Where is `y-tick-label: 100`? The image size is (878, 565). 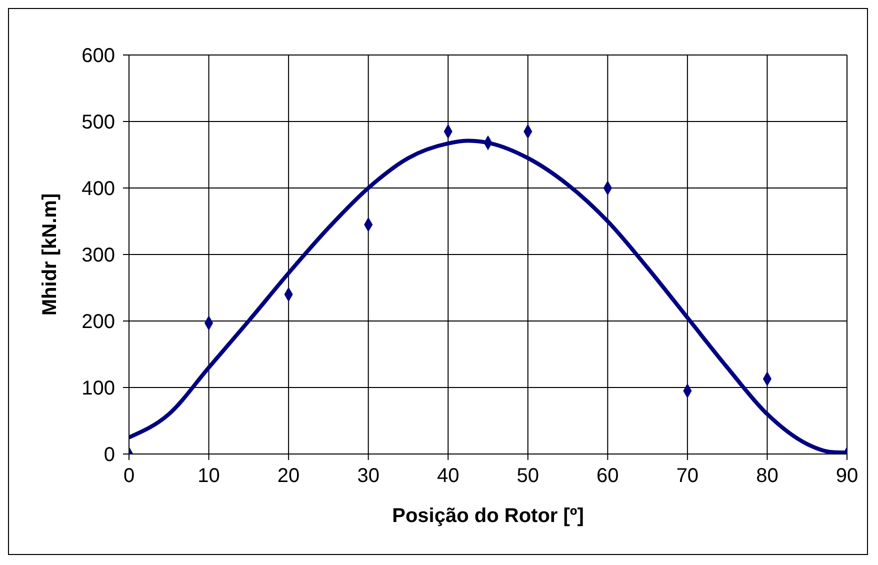 y-tick-label: 100 is located at coordinates (98, 389).